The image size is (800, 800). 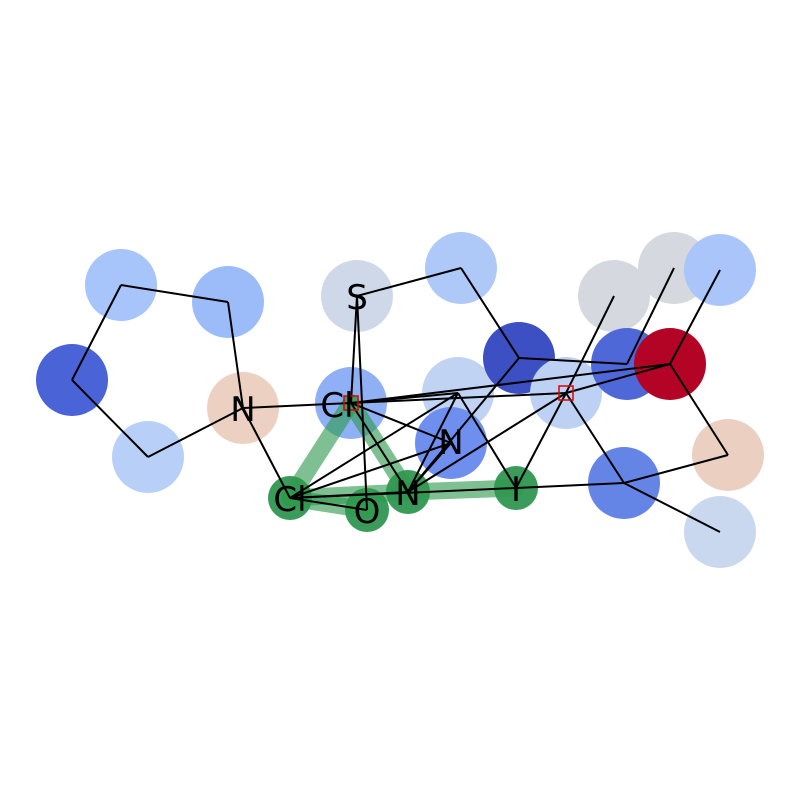 I want to click on atom-label-a21: Cl, so click(x=289, y=500).